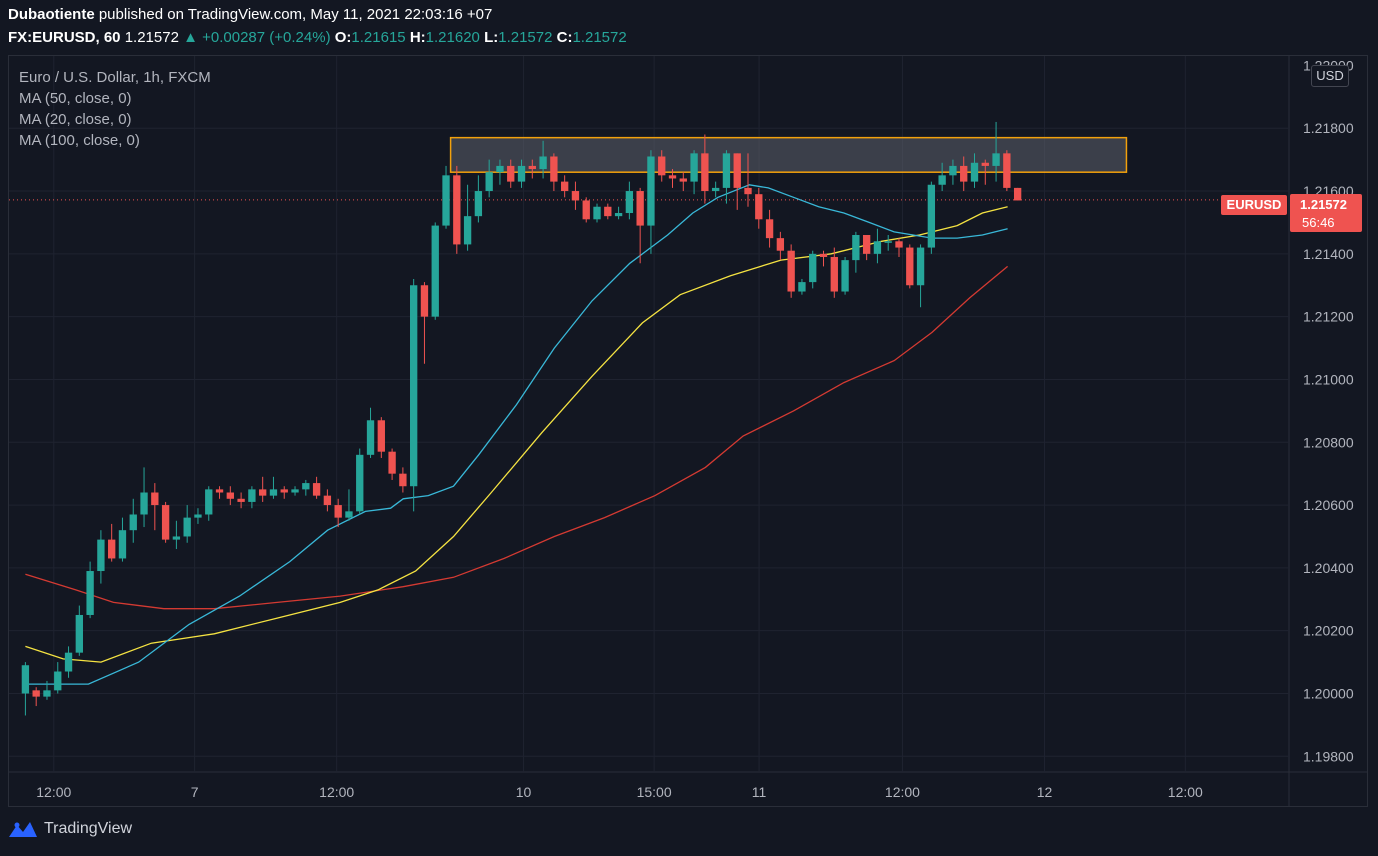 Image resolution: width=1378 pixels, height=856 pixels. I want to click on price-tick-label: 1.21200, so click(1328, 317).